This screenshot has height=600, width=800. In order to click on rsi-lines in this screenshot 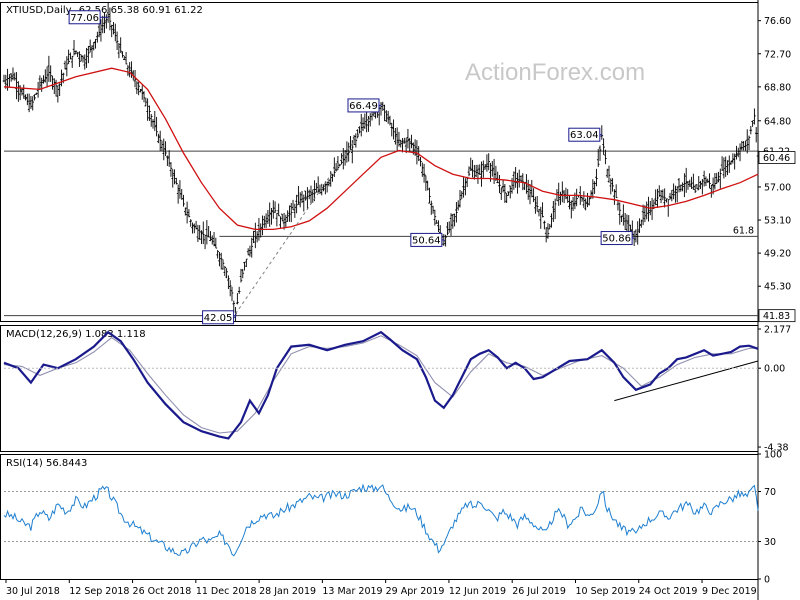, I will do `click(381, 520)`.